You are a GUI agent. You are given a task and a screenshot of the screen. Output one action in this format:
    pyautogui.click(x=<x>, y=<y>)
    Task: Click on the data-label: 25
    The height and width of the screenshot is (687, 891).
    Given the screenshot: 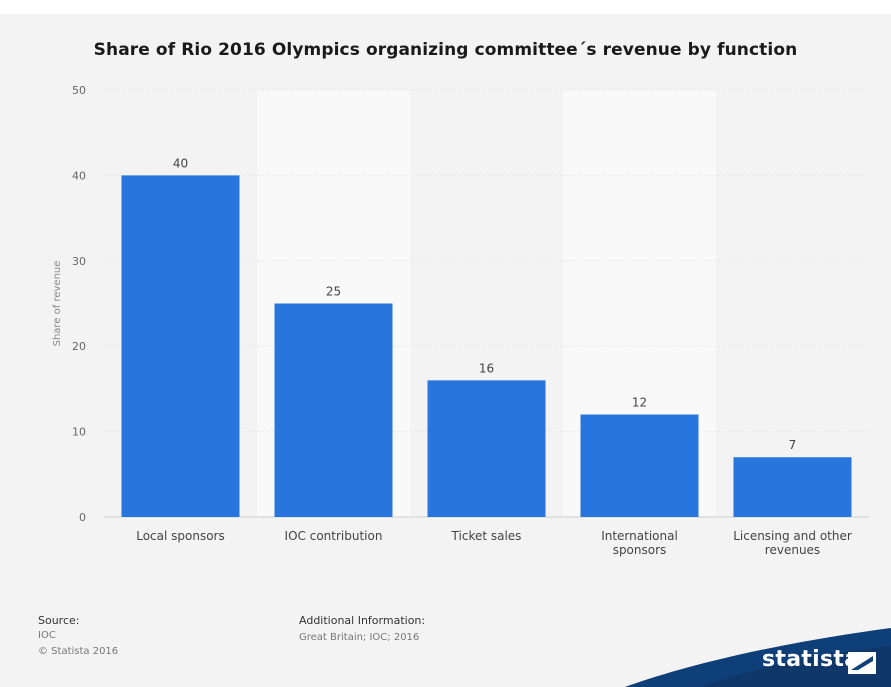 What is the action you would take?
    pyautogui.click(x=333, y=292)
    